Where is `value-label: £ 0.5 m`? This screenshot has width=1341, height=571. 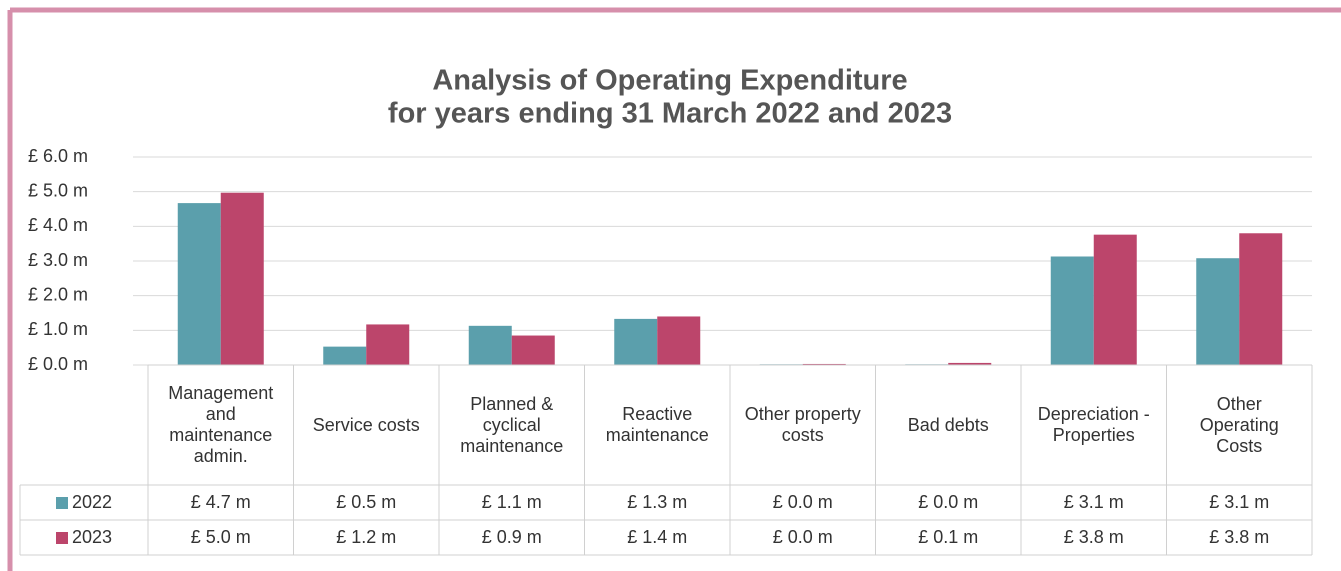 value-label: £ 0.5 m is located at coordinates (366, 502).